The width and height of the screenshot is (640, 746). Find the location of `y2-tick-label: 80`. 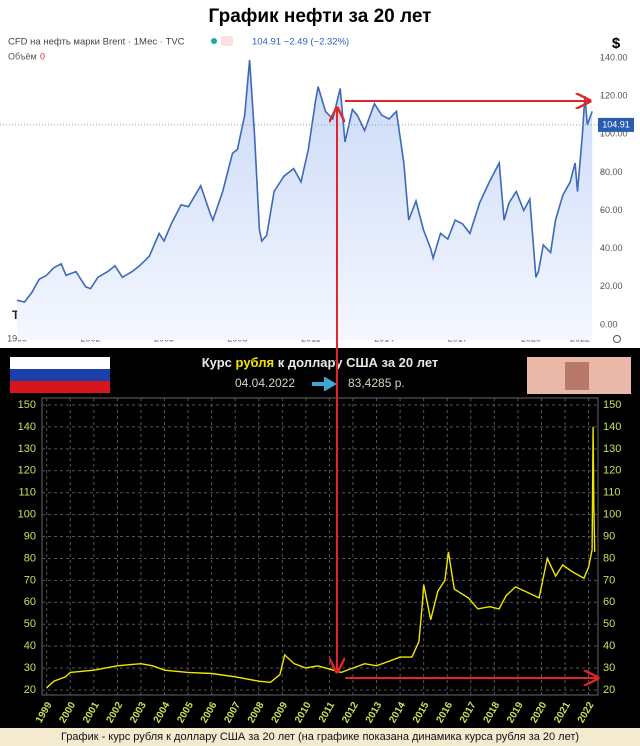

y2-tick-label: 80 is located at coordinates (609, 558).